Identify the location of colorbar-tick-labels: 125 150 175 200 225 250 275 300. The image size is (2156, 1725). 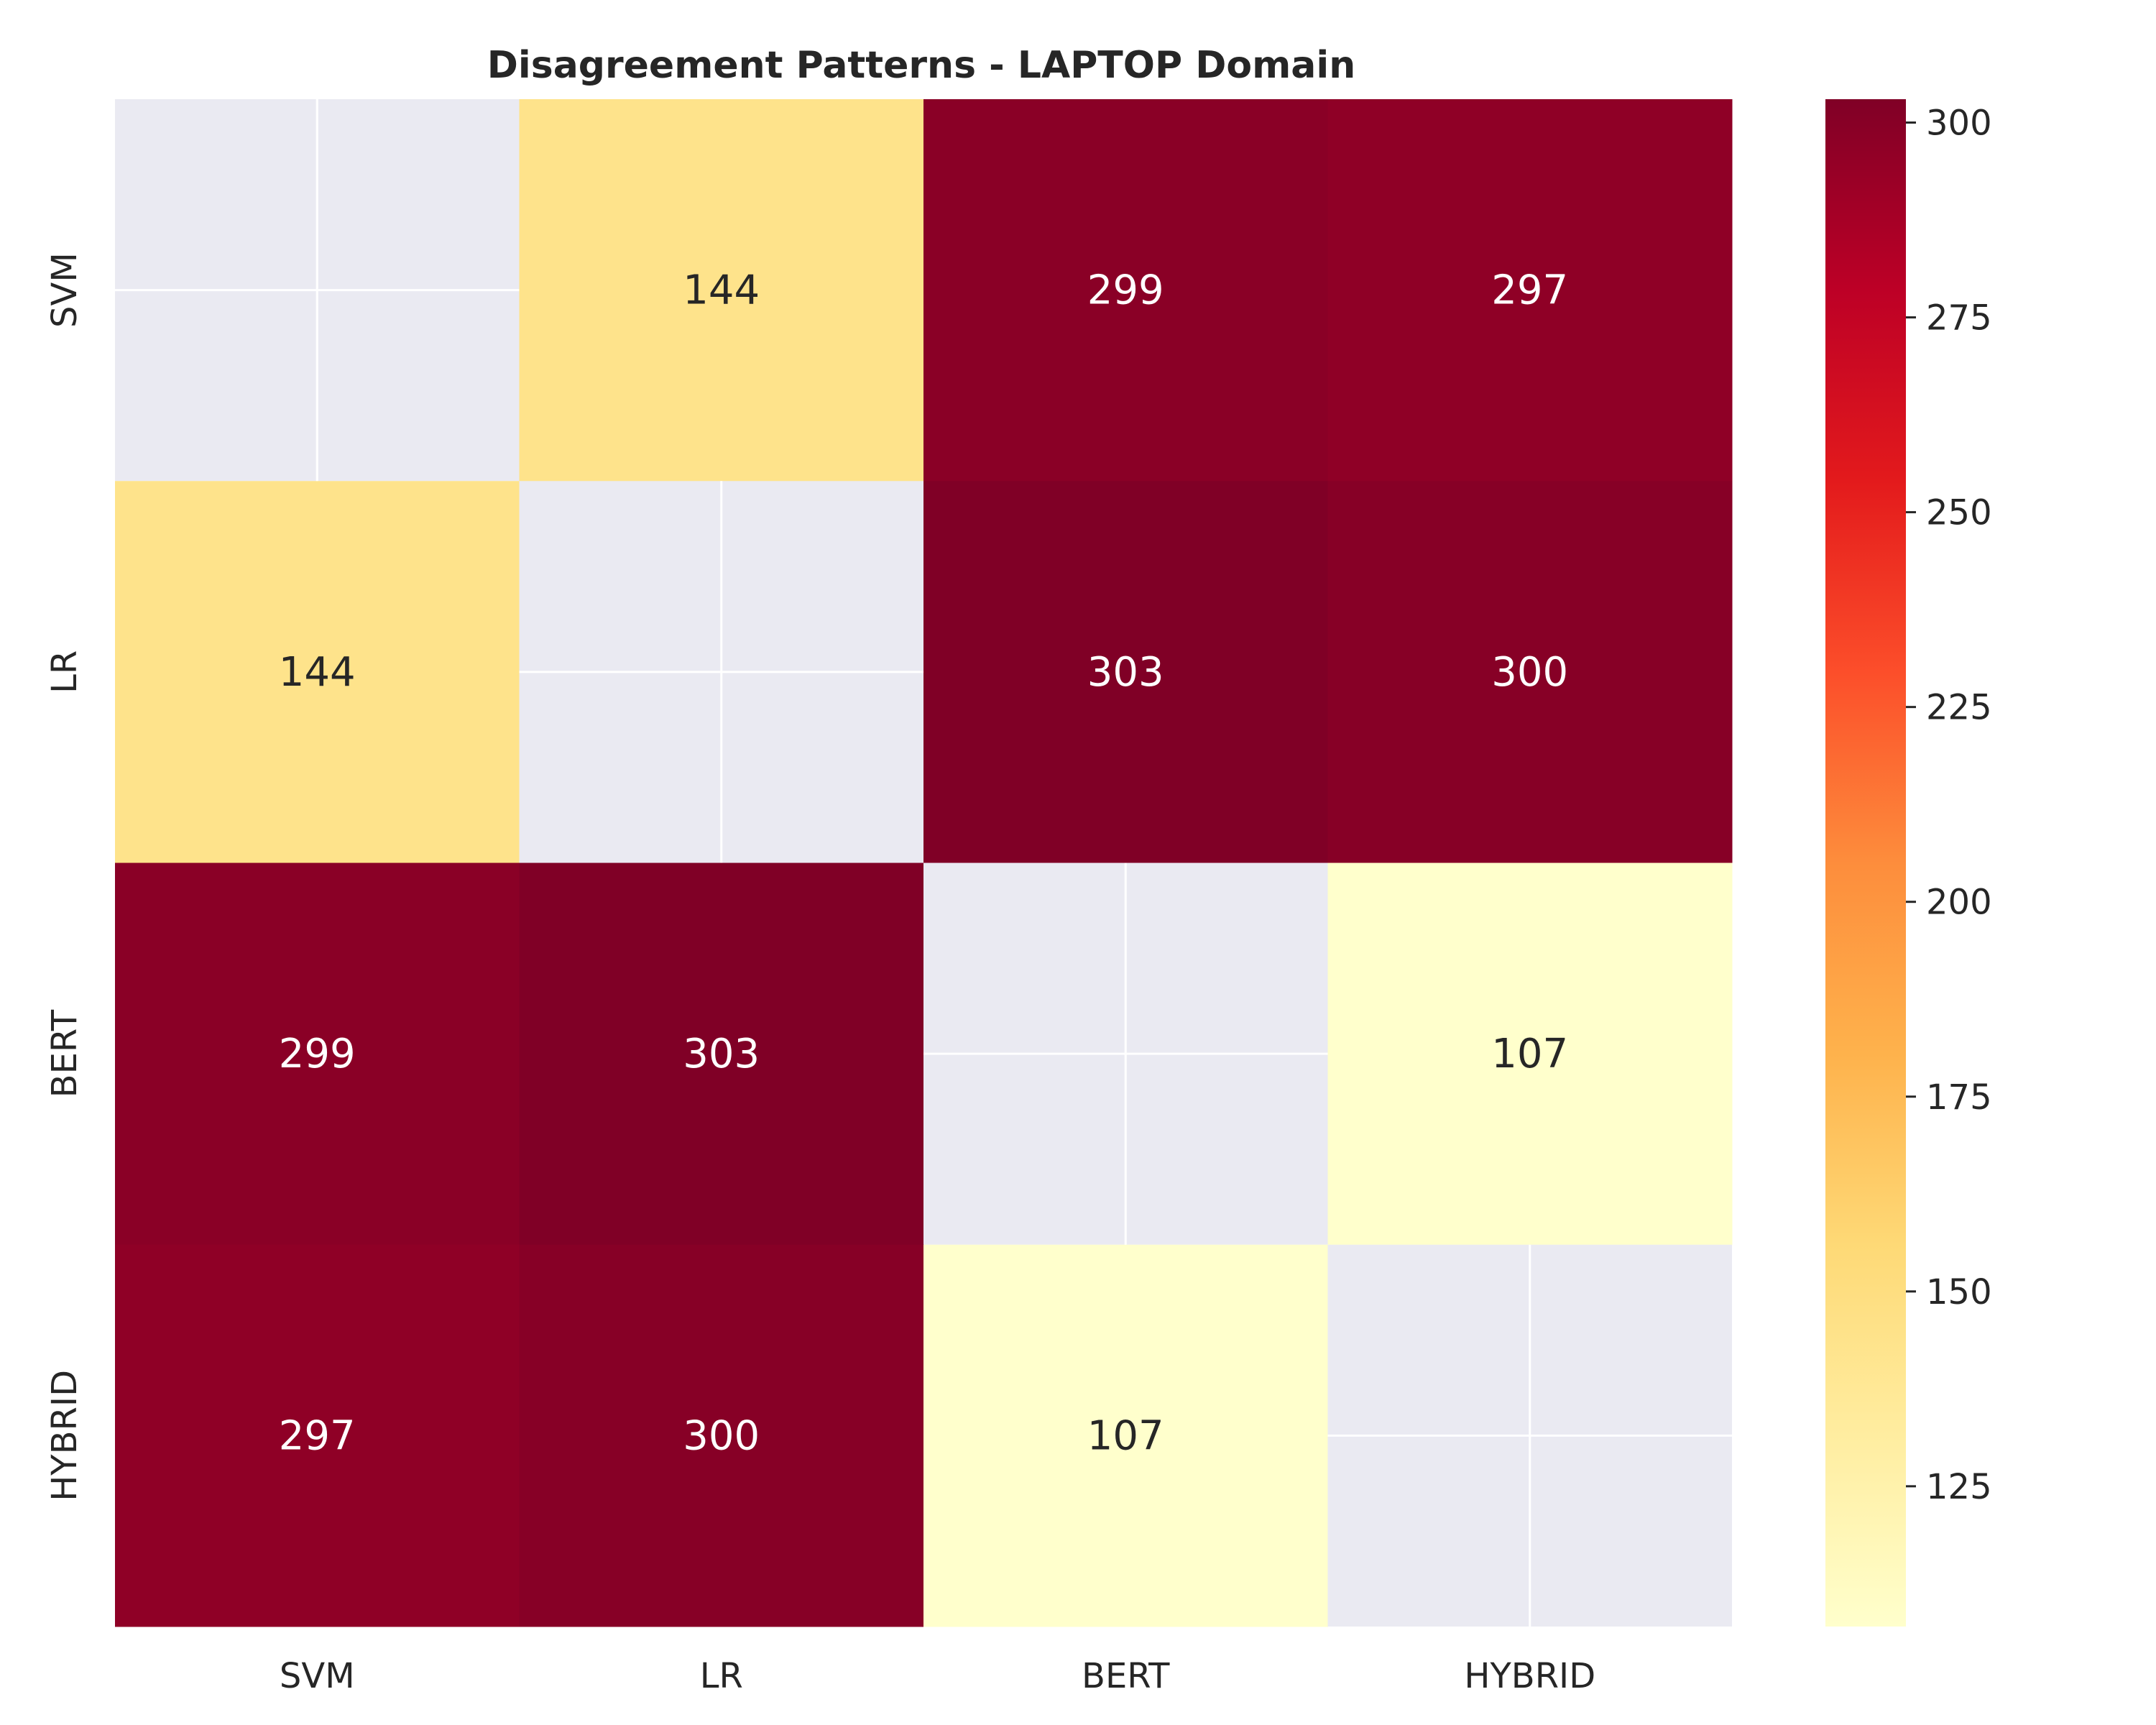
(1949, 805).